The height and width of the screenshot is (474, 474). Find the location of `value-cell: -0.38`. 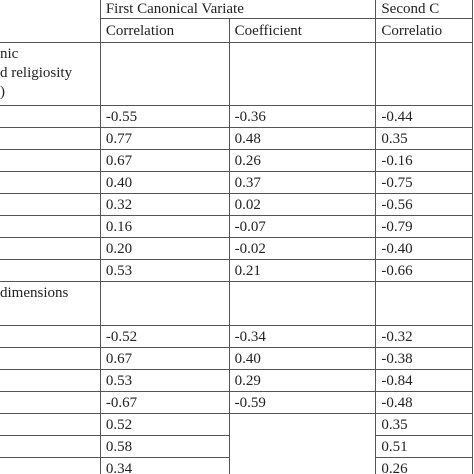

value-cell: -0.38 is located at coordinates (424, 358).